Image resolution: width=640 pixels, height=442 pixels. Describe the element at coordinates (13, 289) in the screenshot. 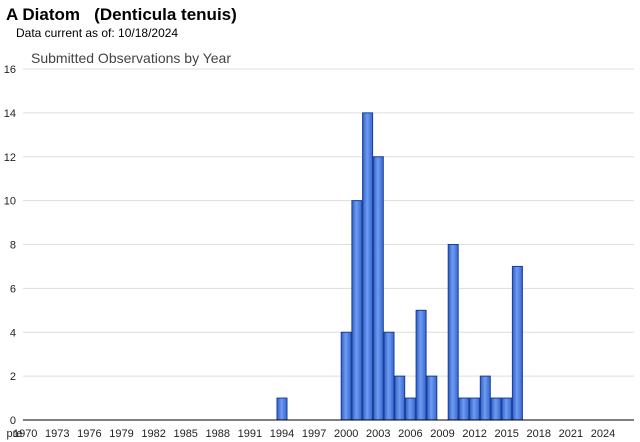

I see `y-tick-label: 6` at that location.